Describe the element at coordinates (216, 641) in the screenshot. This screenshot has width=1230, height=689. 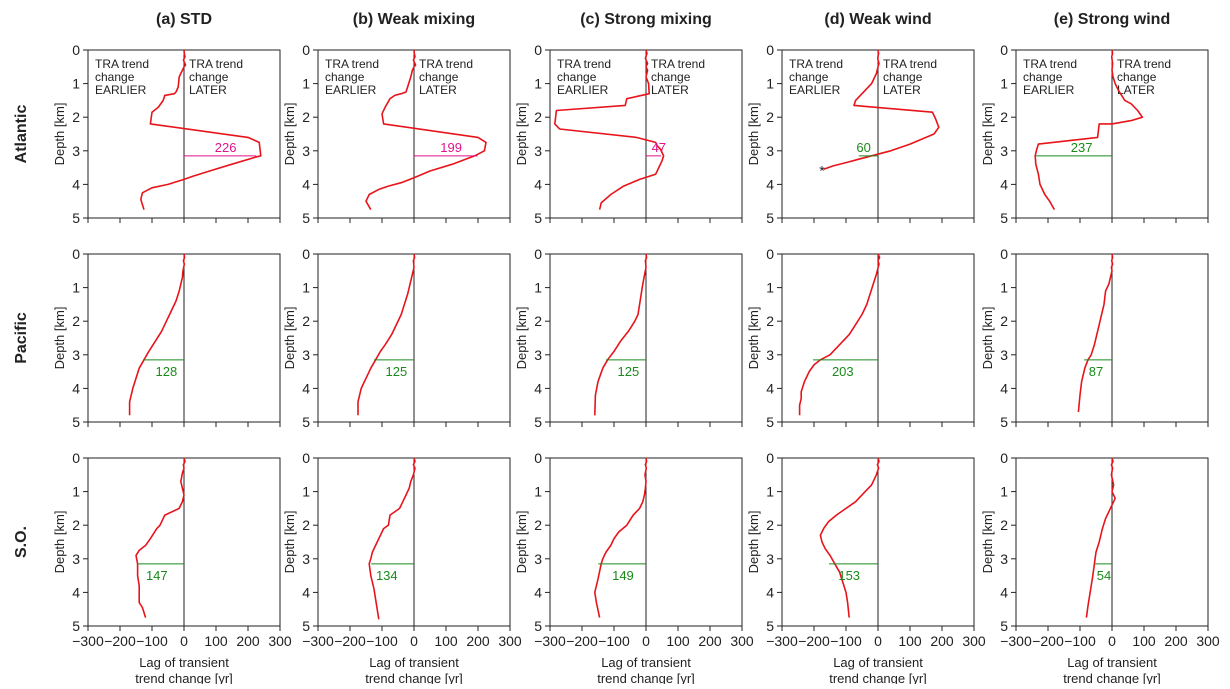
I see `x-tick-label: 100` at that location.